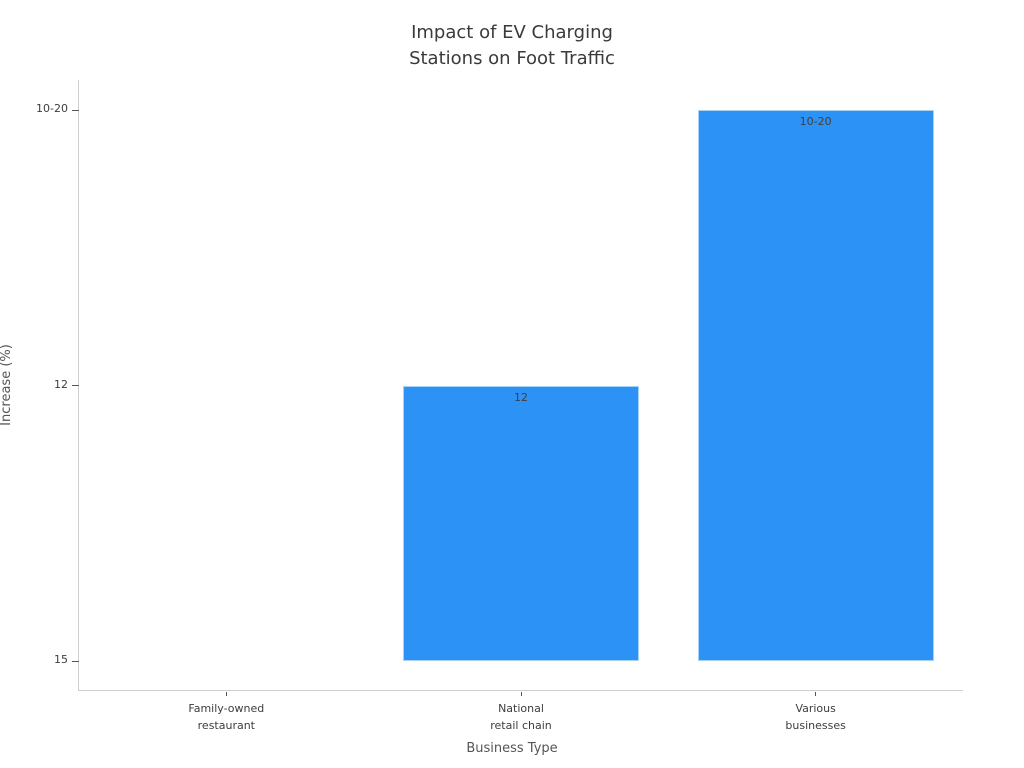 Image resolution: width=1024 pixels, height=768 pixels. What do you see at coordinates (226, 717) in the screenshot?
I see `x-tick-label: Family-owned restaurant` at bounding box center [226, 717].